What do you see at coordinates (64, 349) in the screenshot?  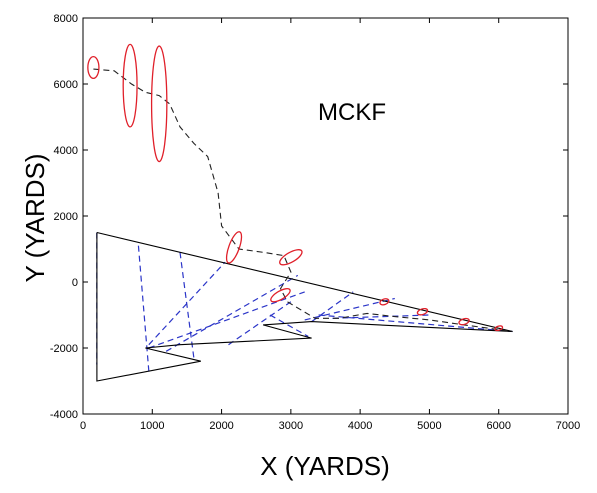 I see `y-tick-label: -2000` at bounding box center [64, 349].